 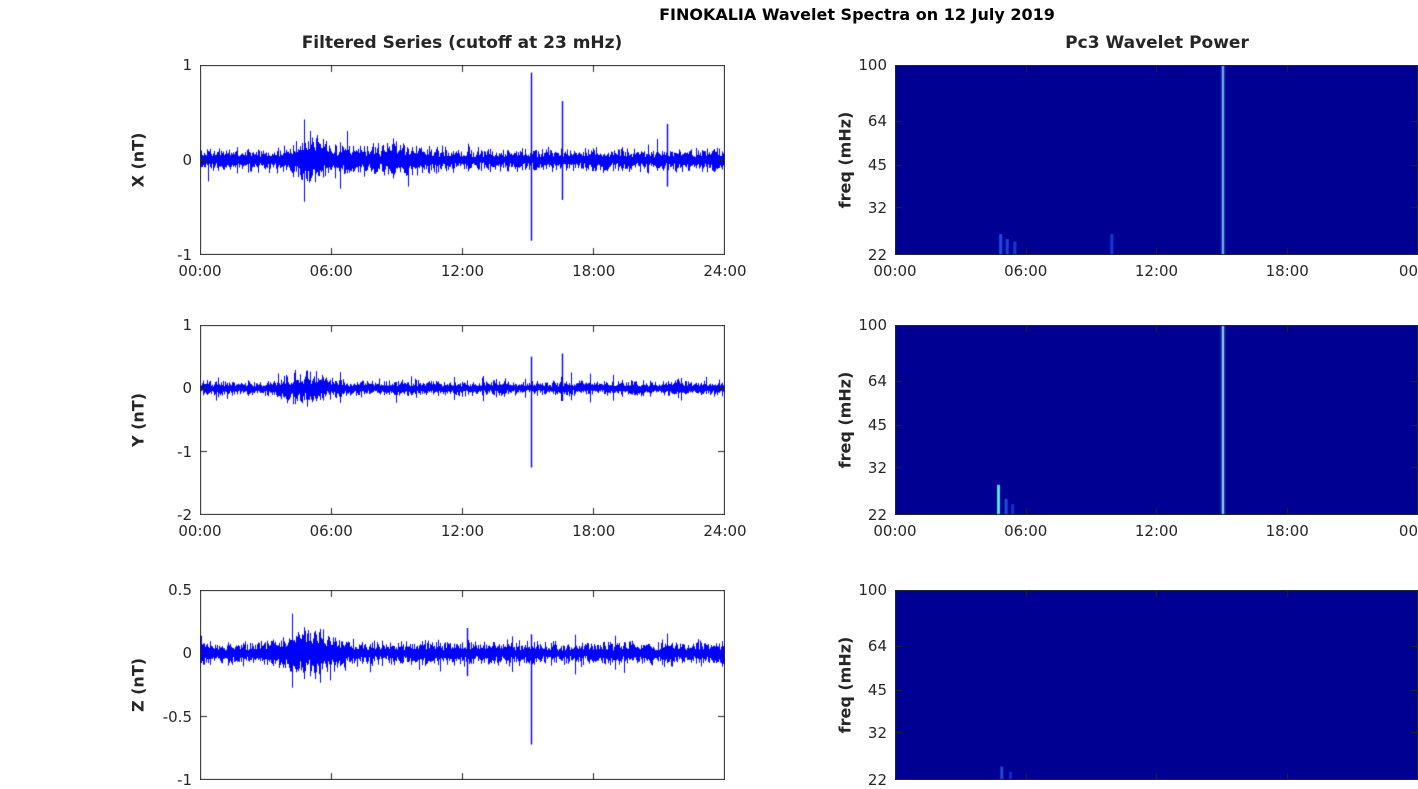 I want to click on xtick-label-filtered-y: 06:00, so click(x=331, y=531).